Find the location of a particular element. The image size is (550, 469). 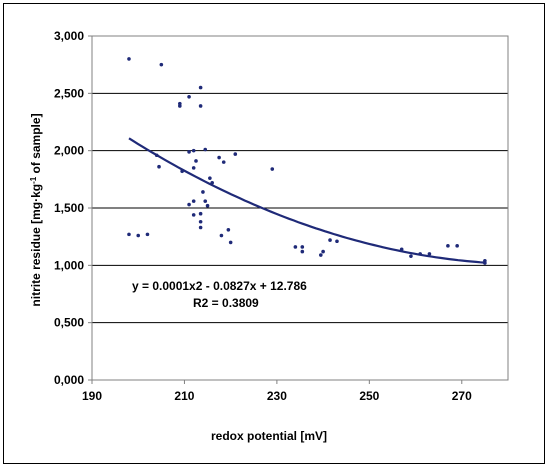

x-tick-label-3: 250 is located at coordinates (369, 396).